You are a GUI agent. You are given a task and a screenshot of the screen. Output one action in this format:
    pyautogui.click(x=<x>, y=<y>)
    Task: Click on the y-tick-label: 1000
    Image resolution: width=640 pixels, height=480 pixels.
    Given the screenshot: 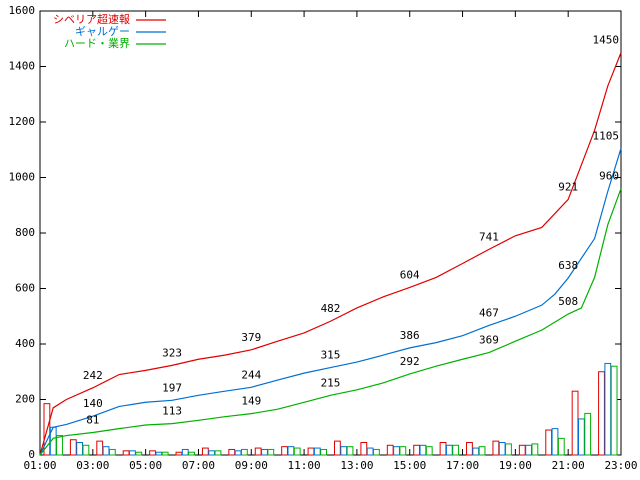 What is the action you would take?
    pyautogui.click(x=22, y=177)
    